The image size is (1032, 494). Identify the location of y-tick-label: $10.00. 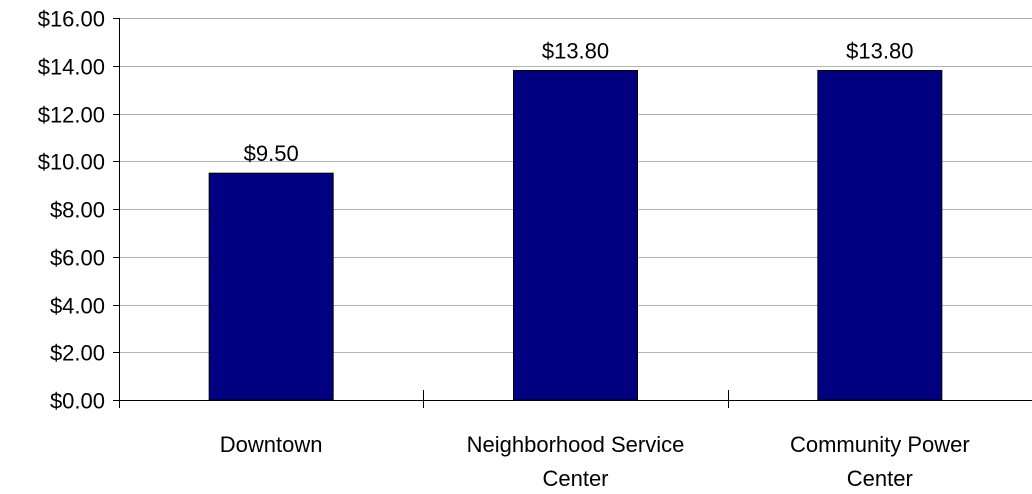
(71, 162).